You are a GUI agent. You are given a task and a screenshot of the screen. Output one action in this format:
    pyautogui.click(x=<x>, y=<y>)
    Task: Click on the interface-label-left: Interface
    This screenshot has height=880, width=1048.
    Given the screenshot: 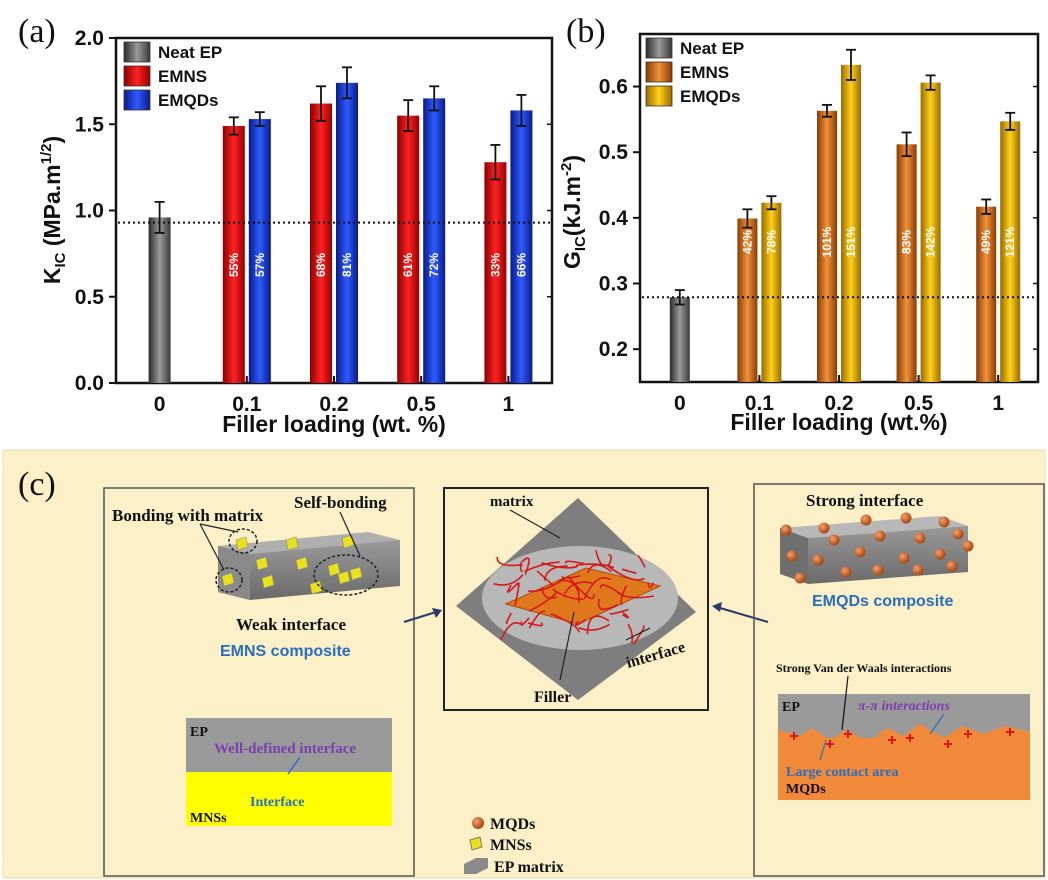 What is the action you would take?
    pyautogui.click(x=277, y=802)
    